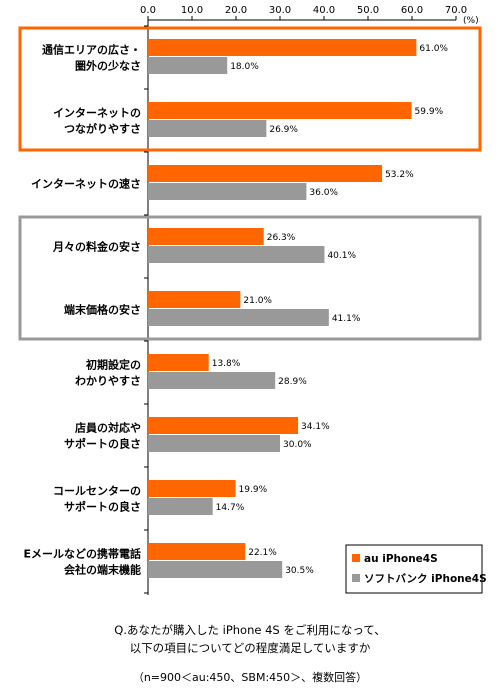  What do you see at coordinates (324, 10) in the screenshot?
I see `x-tick-label: 40.0` at bounding box center [324, 10].